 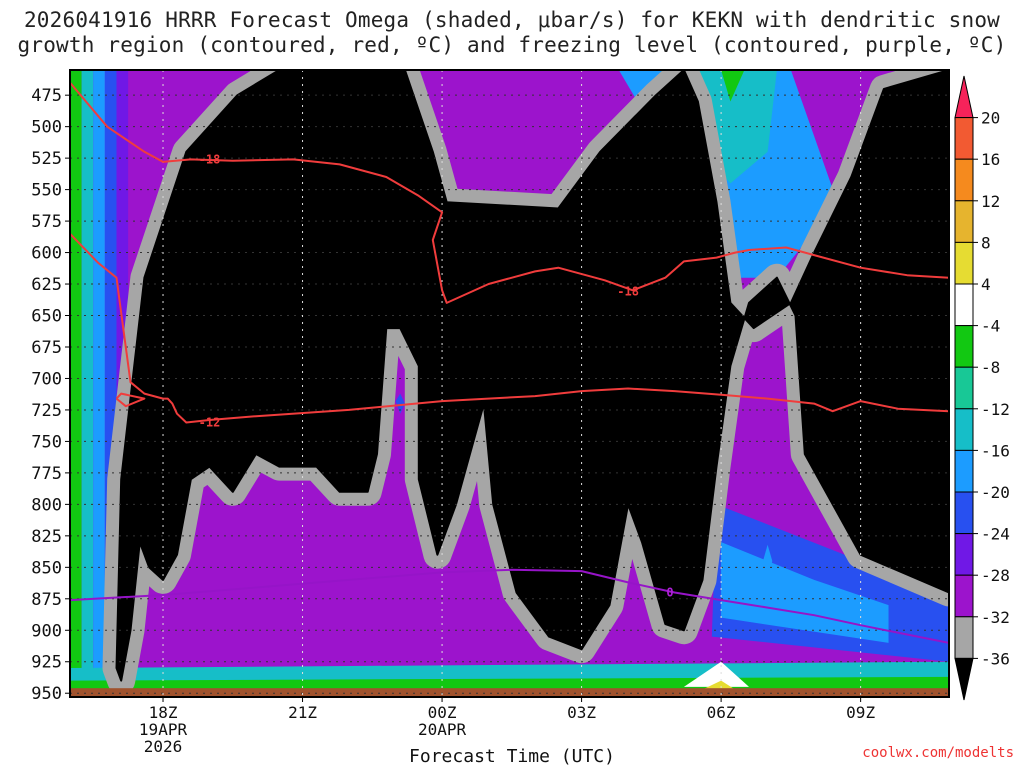 I want to click on y-tick-label: 925, so click(x=46, y=663).